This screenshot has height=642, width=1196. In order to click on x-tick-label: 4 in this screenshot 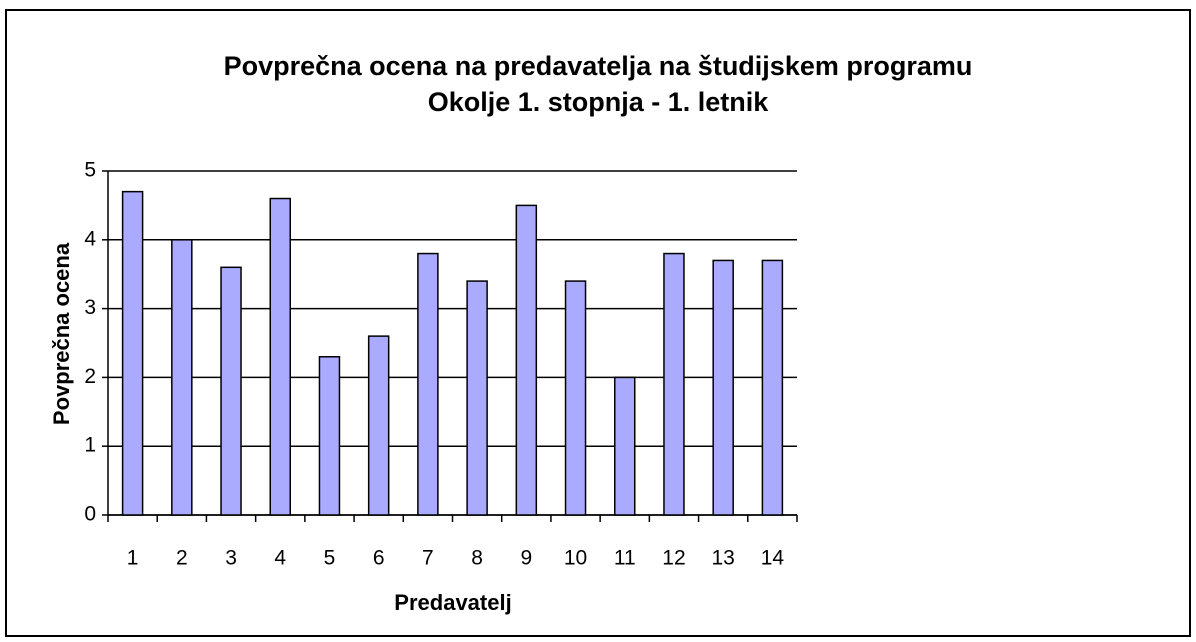, I will do `click(280, 558)`.